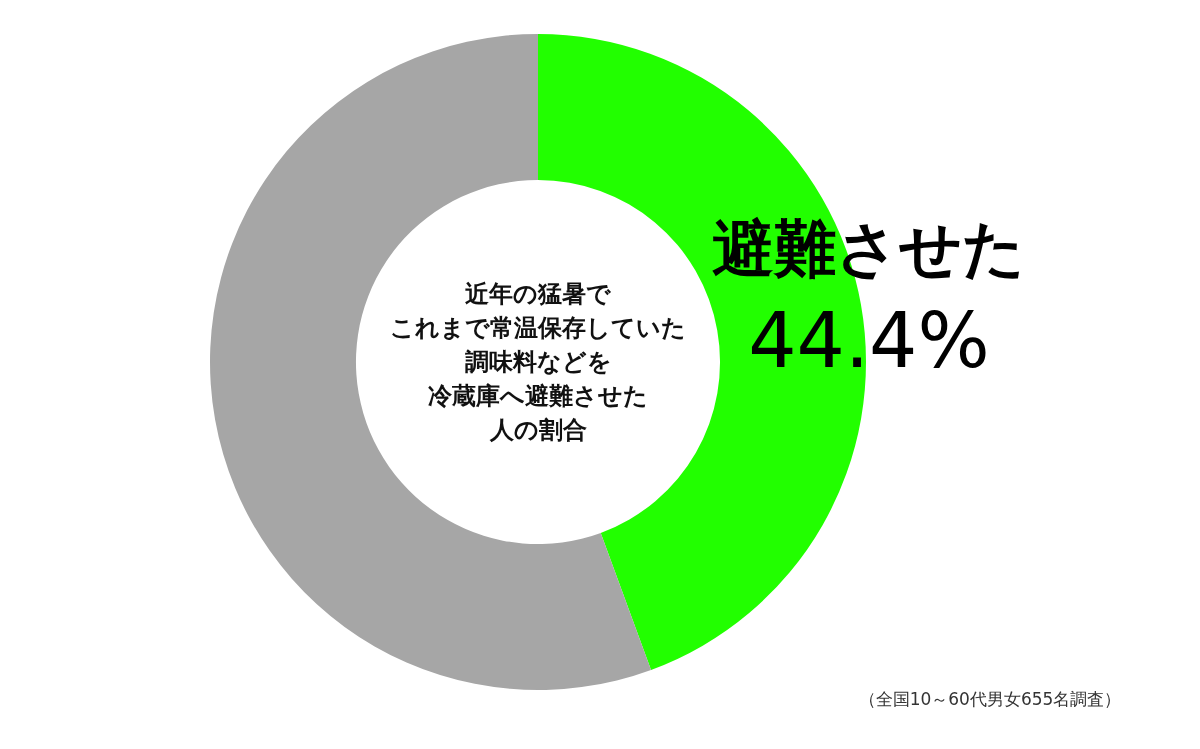 The width and height of the screenshot is (1200, 749). I want to click on text: （全国10～60代男女655名調査）, so click(990, 699).